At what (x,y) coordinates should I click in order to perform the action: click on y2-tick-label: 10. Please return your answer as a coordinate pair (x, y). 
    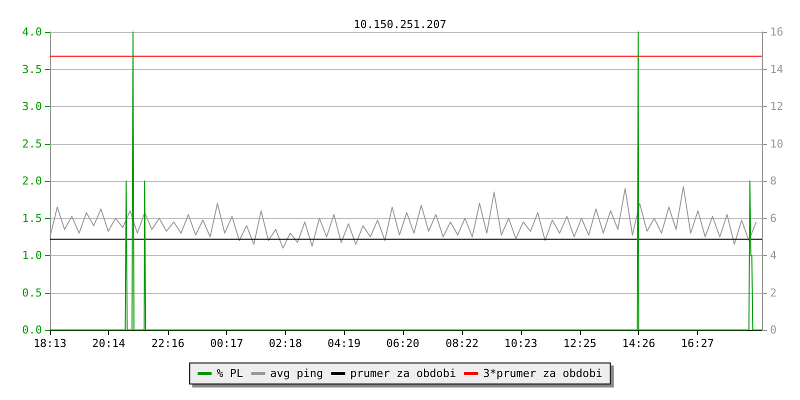
    Looking at the image, I should click on (777, 143).